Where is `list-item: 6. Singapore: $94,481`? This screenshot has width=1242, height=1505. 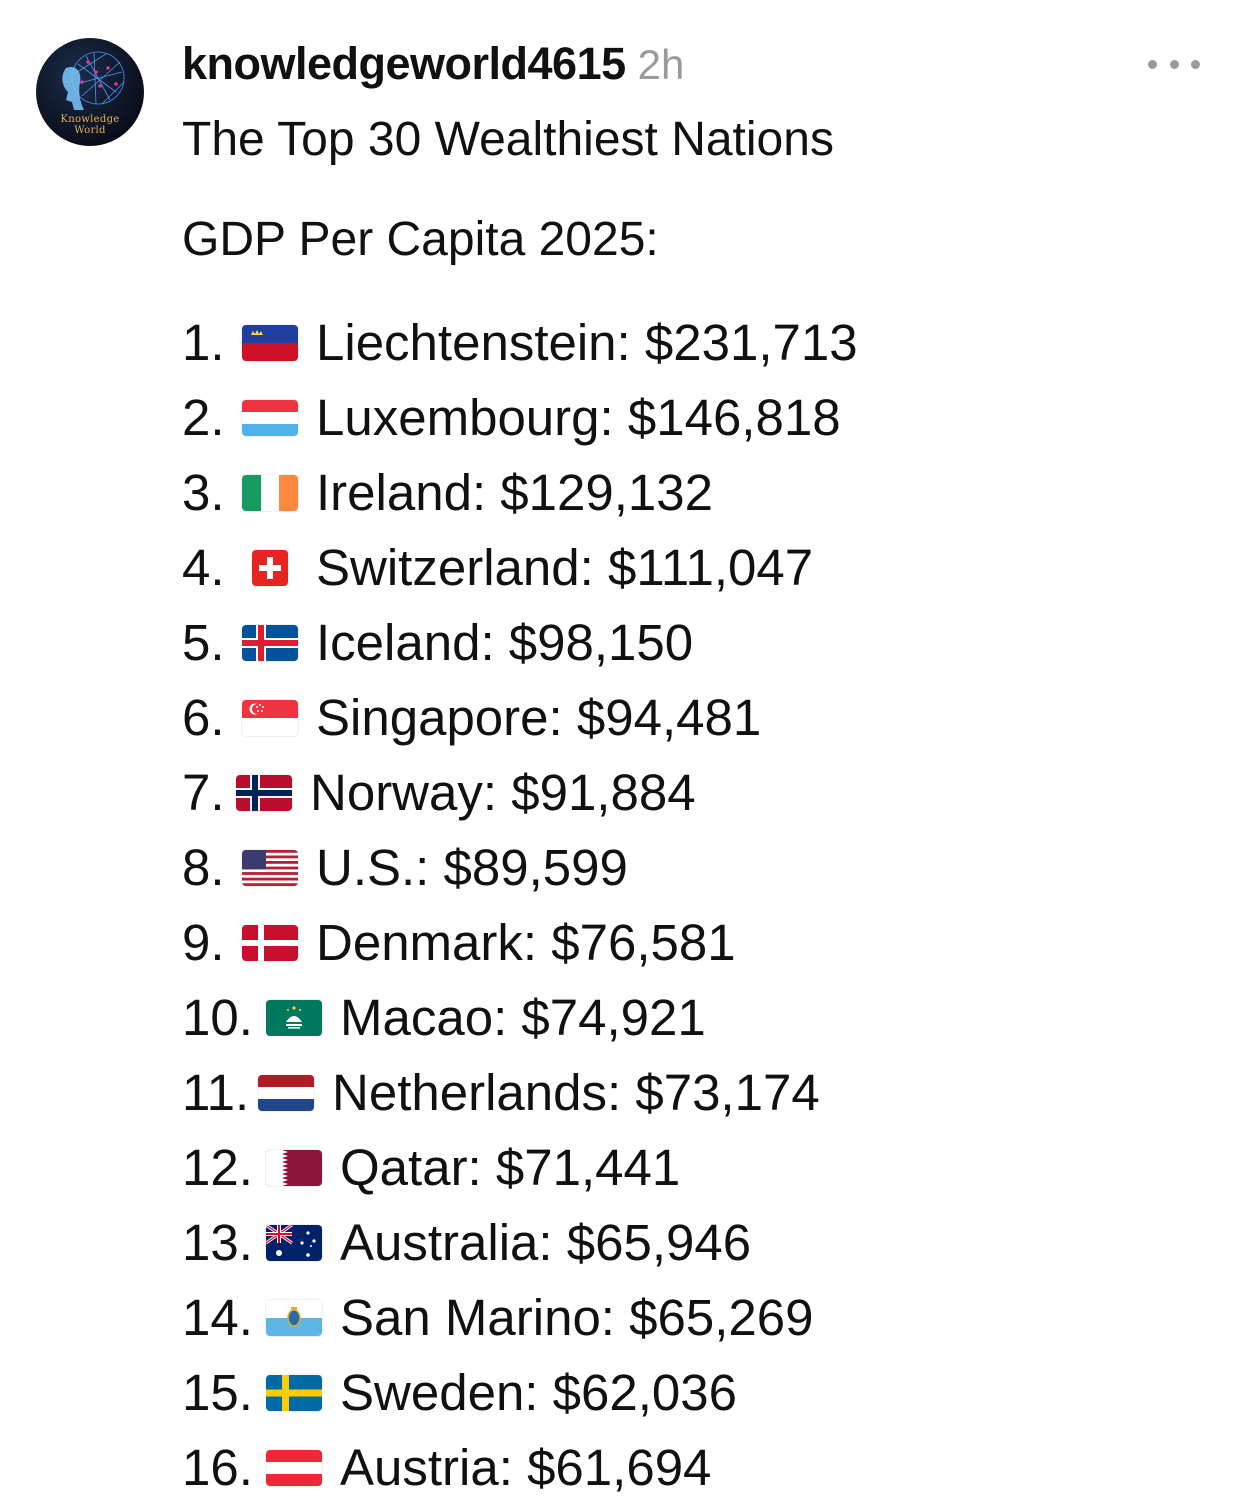
list-item: 6. Singapore: $94,481 is located at coordinates (520, 717).